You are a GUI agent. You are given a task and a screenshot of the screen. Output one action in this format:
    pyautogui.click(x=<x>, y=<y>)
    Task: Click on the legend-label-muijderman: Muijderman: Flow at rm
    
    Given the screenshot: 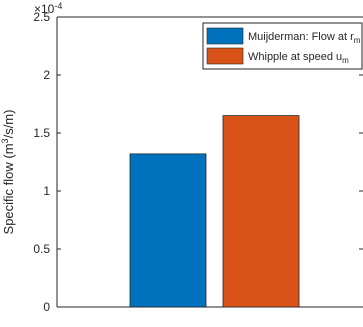 What is the action you would take?
    pyautogui.click(x=304, y=38)
    